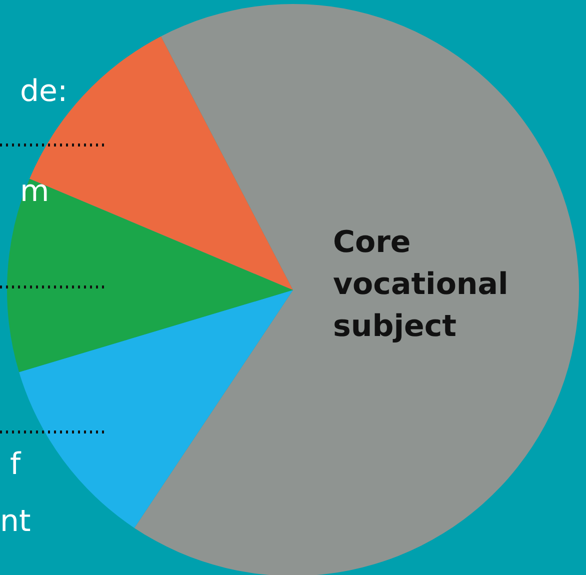 This screenshot has width=586, height=575. What do you see at coordinates (35, 191) in the screenshot?
I see `text: m` at bounding box center [35, 191].